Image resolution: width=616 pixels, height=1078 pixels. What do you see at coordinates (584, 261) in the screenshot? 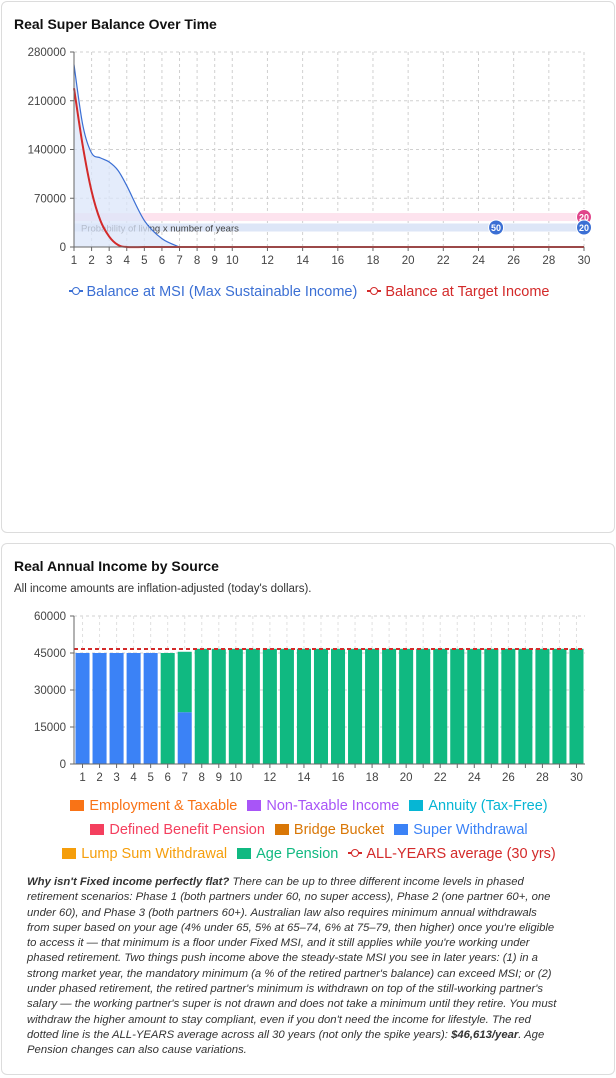
I see `x-tick-label: 30` at bounding box center [584, 261].